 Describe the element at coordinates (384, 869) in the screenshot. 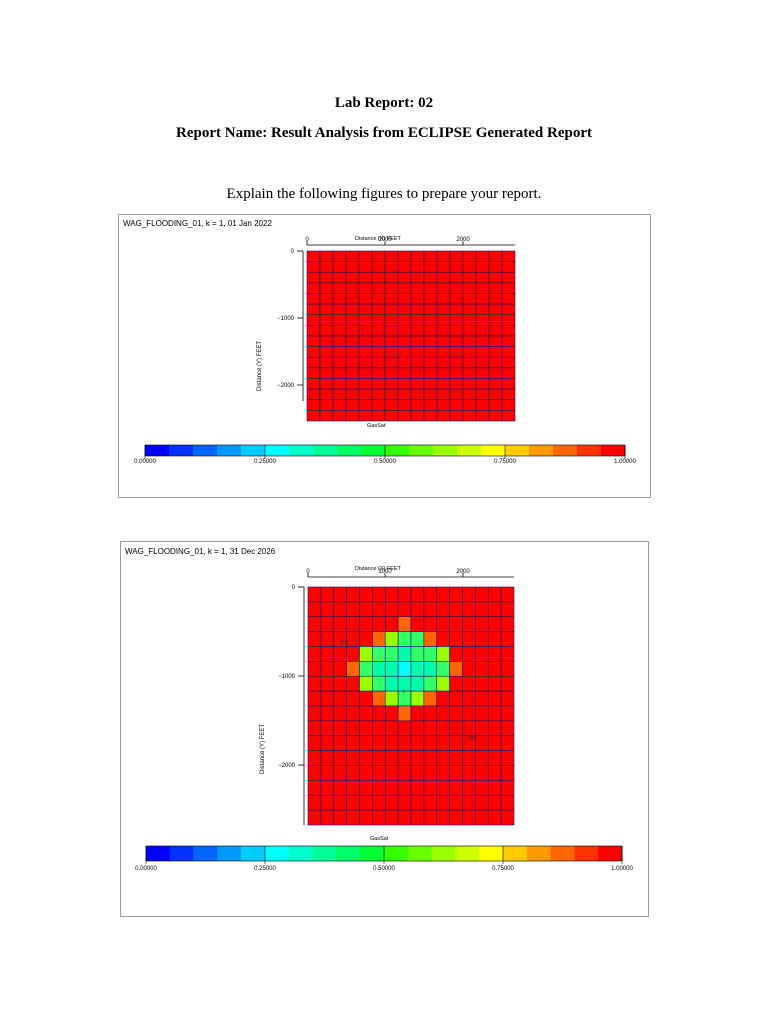

I see `colorbar-tick-label: 0.50000` at that location.